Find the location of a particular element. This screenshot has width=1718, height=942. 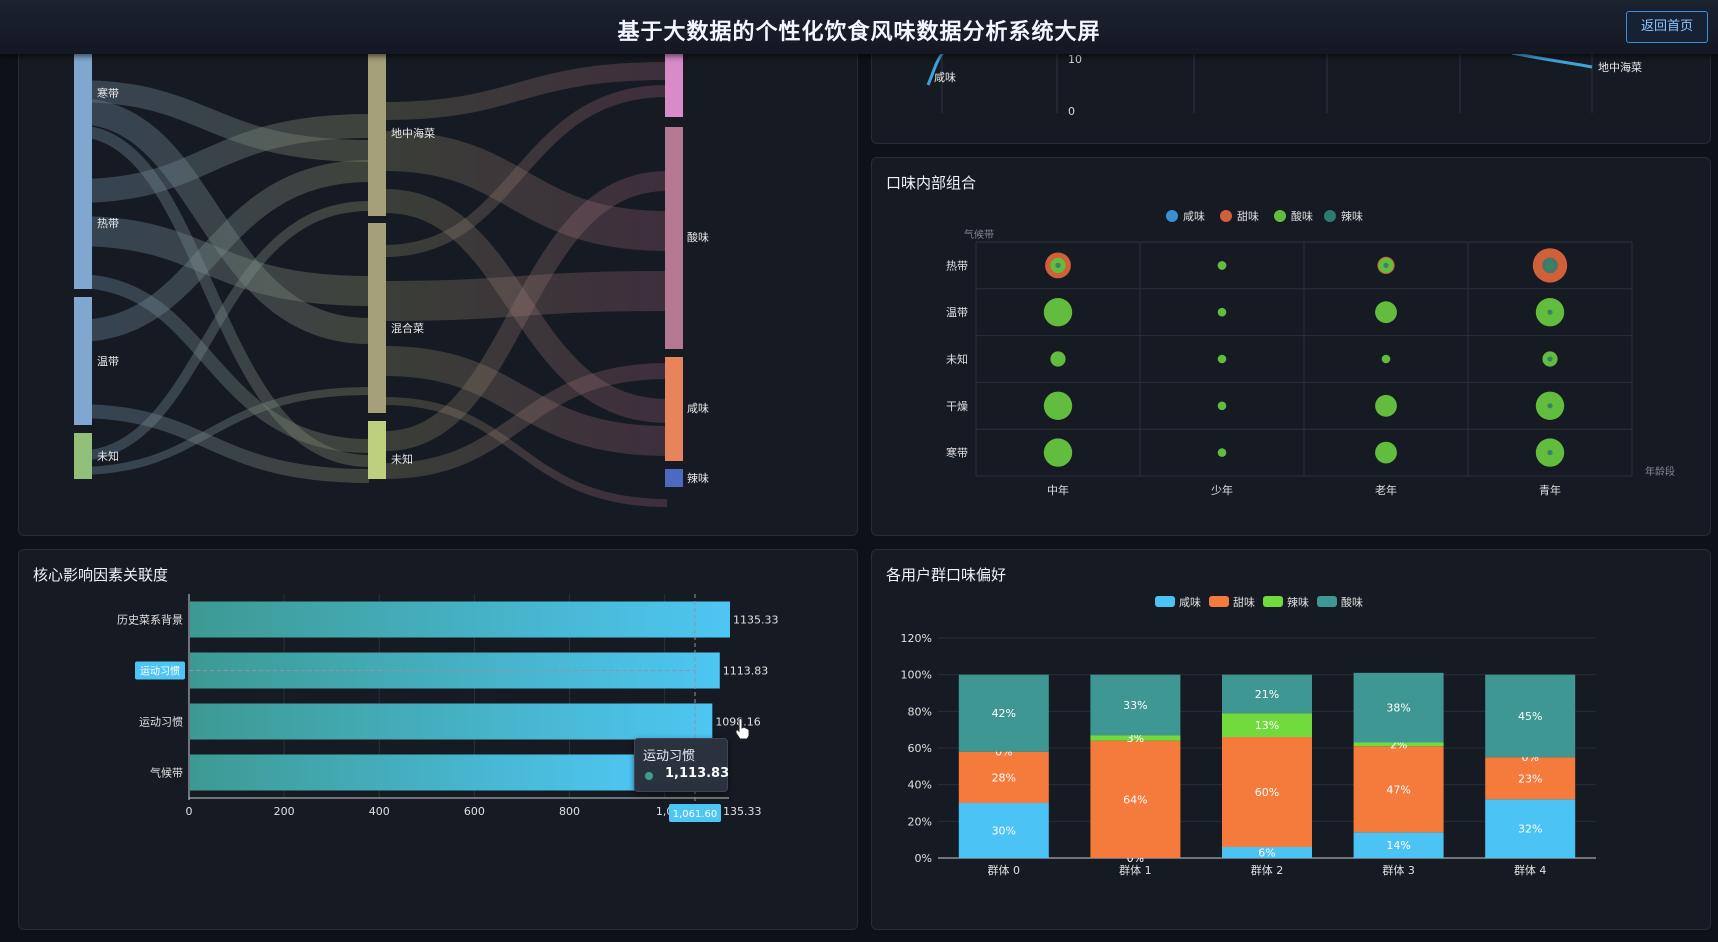

stack-y-tick: 20% is located at coordinates (920, 821).